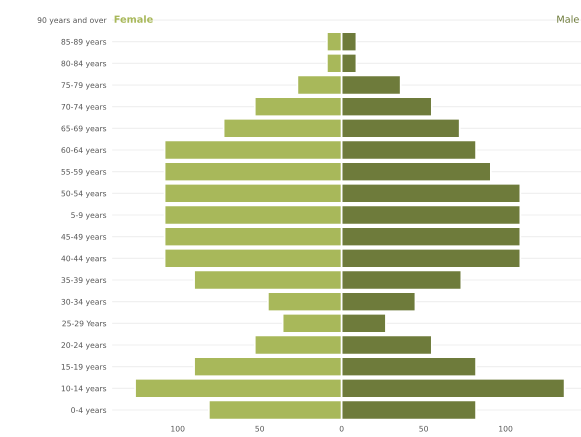  I want to click on text: Male, so click(568, 19).